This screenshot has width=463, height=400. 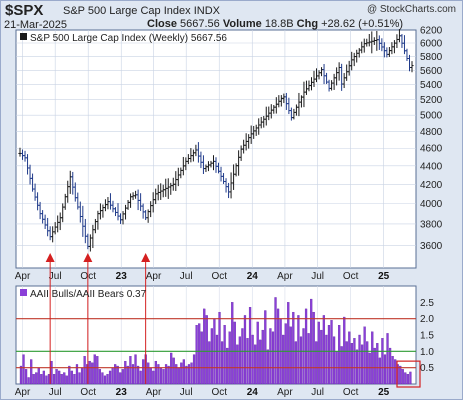 What do you see at coordinates (186, 276) in the screenshot?
I see `price-x-tick: Jul` at bounding box center [186, 276].